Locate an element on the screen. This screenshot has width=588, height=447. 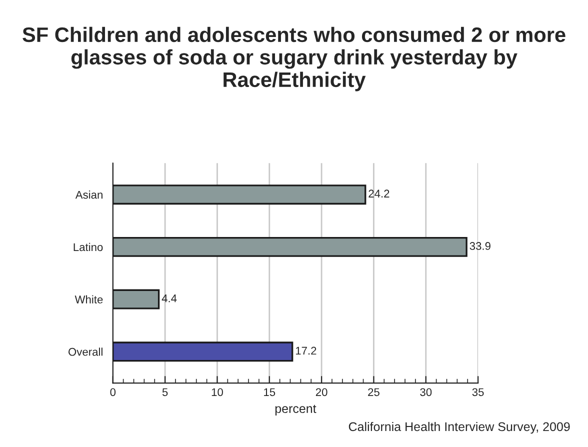
data-label: 24.2 is located at coordinates (379, 194).